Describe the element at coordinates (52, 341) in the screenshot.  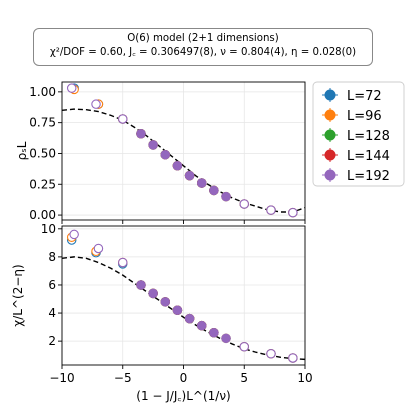
I see `y-tick-label: 2` at that location.